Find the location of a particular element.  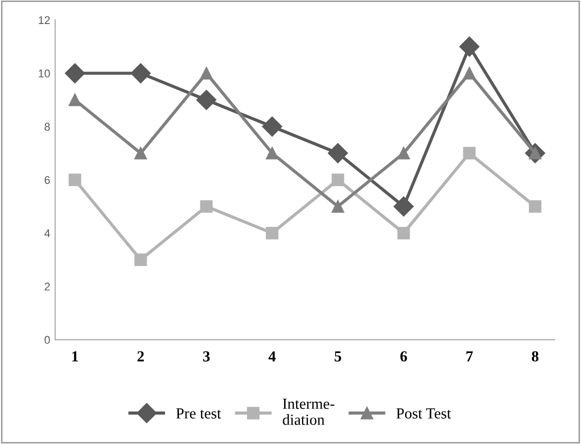

x-tick-label: 2 is located at coordinates (140, 356).